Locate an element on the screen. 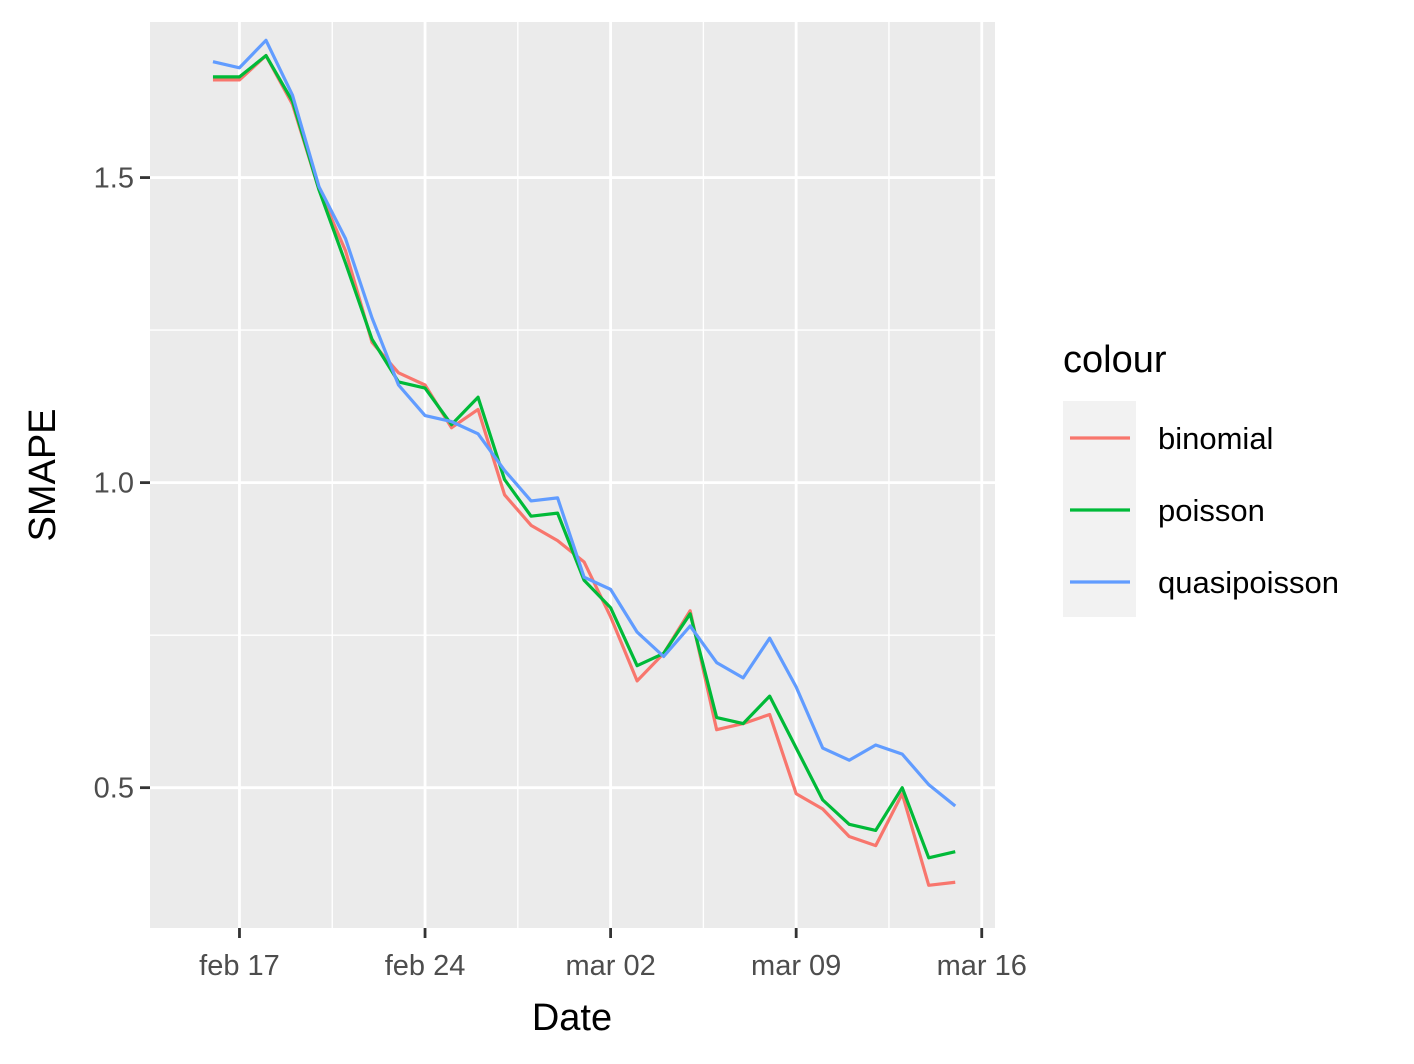 This screenshot has width=1414, height=1064. x-axis: feb 17 feb 24 mar 02 mar 09 mar 16 is located at coordinates (613, 955).